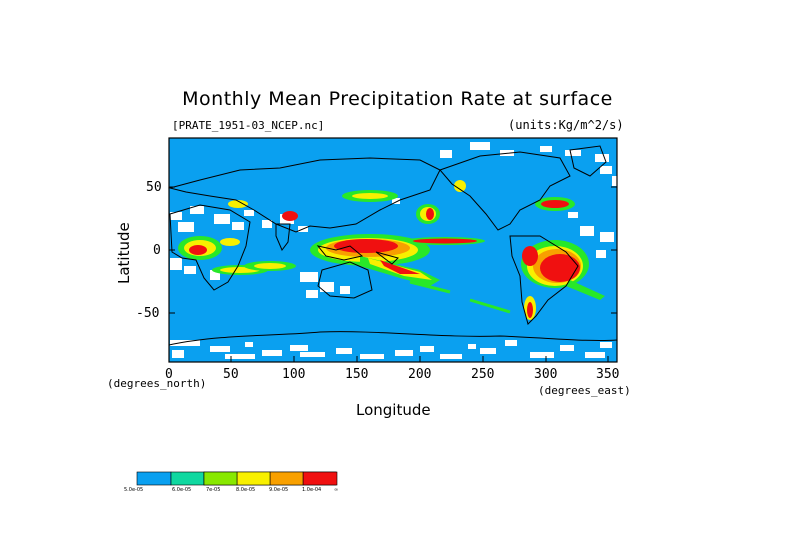  What do you see at coordinates (253, 478) in the screenshot?
I see `legend-yellow-box` at bounding box center [253, 478].